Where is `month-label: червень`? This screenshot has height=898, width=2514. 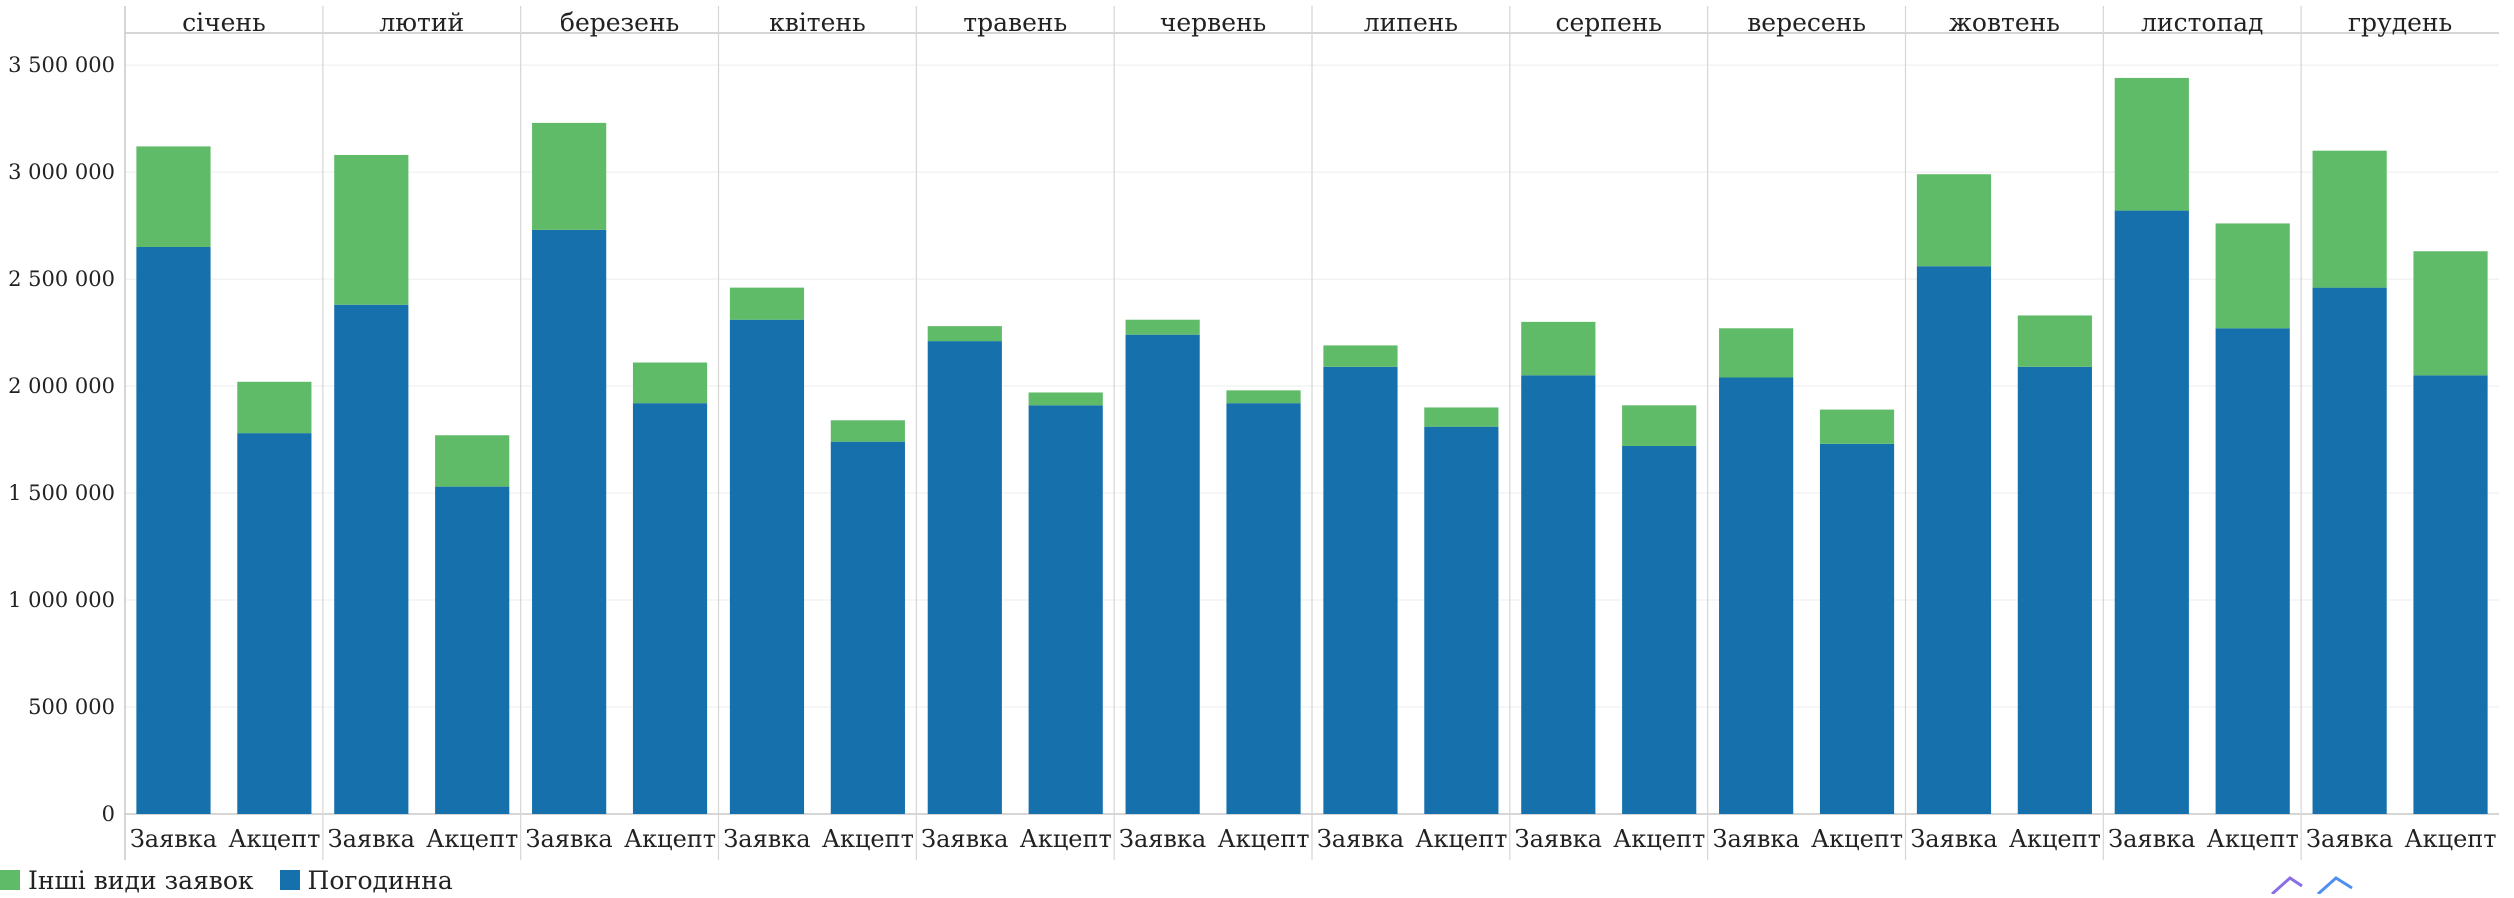
month-label: червень is located at coordinates (1213, 22).